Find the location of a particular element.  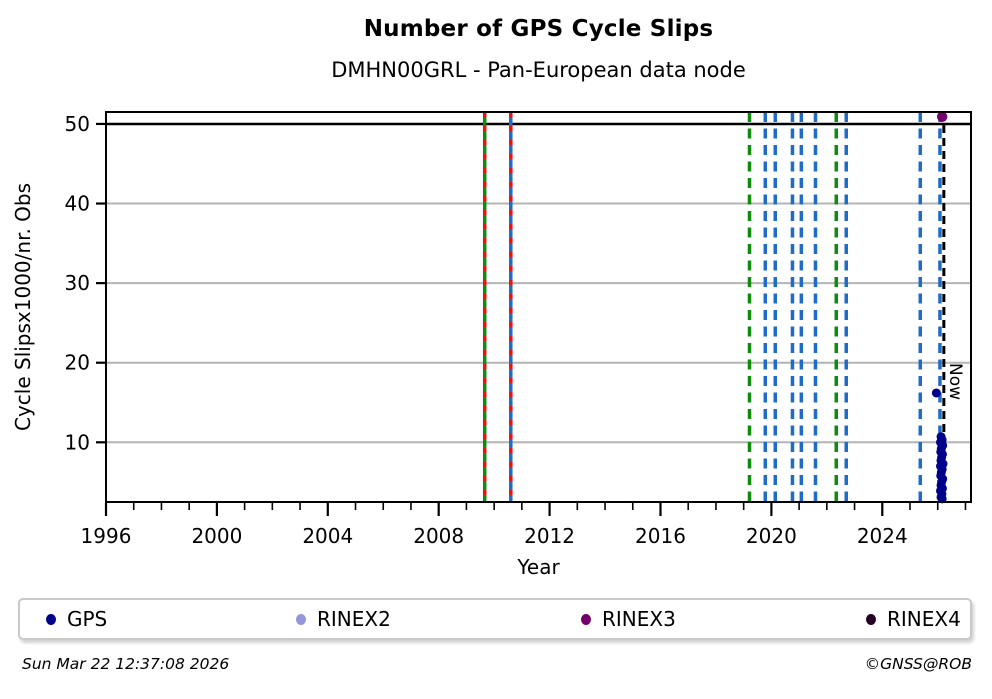

y-tick-label: 50 is located at coordinates (77, 124).